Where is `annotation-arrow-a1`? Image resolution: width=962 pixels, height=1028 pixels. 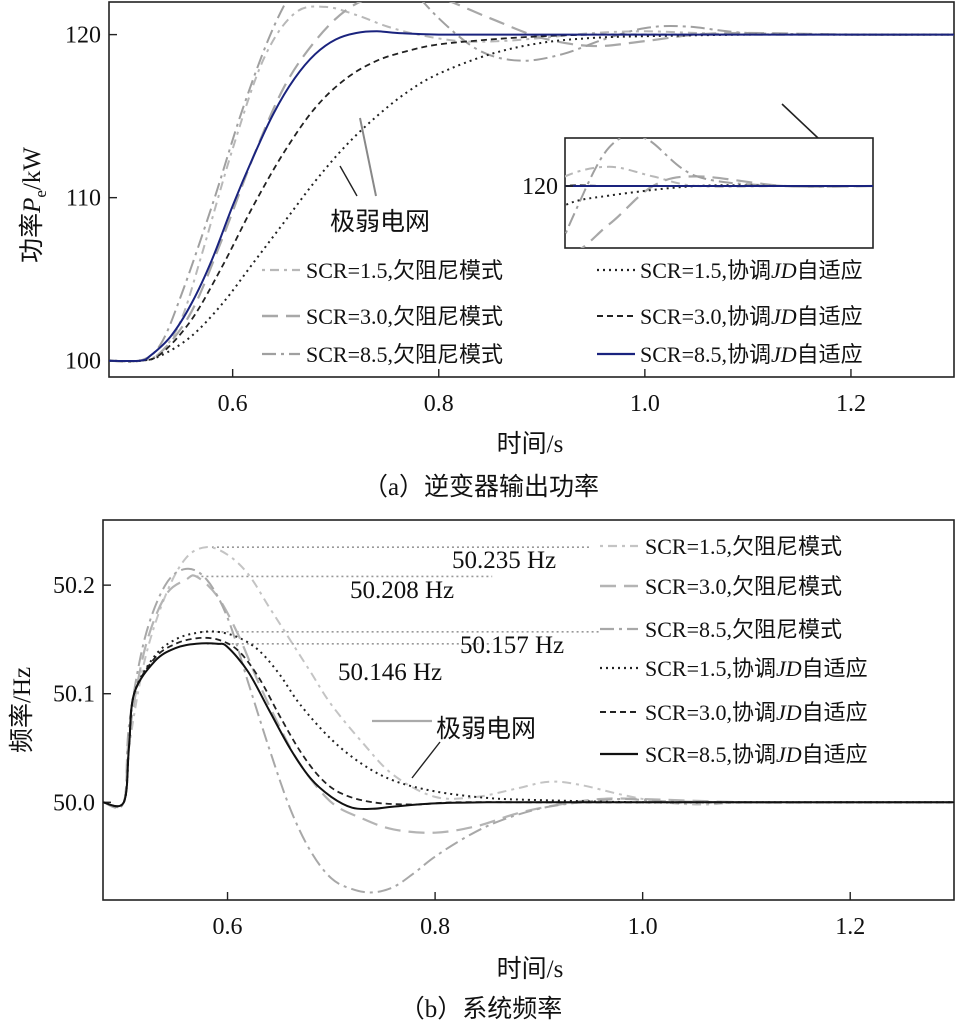 annotation-arrow-a1 is located at coordinates (368, 157).